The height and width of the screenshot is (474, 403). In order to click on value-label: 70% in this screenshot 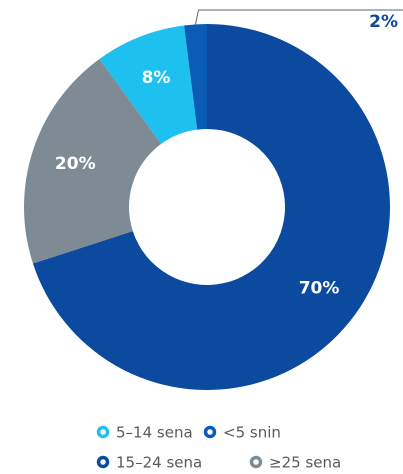, I will do `click(319, 288)`.